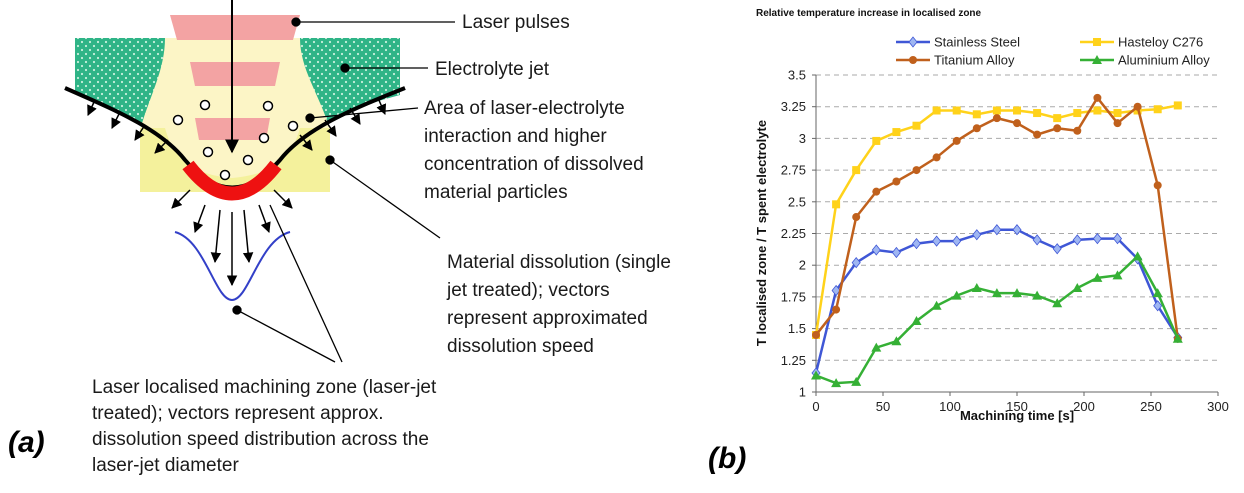 This screenshot has height=493, width=1244. Describe the element at coordinates (165, 465) in the screenshot. I see `label: laser-jet diameter` at that location.